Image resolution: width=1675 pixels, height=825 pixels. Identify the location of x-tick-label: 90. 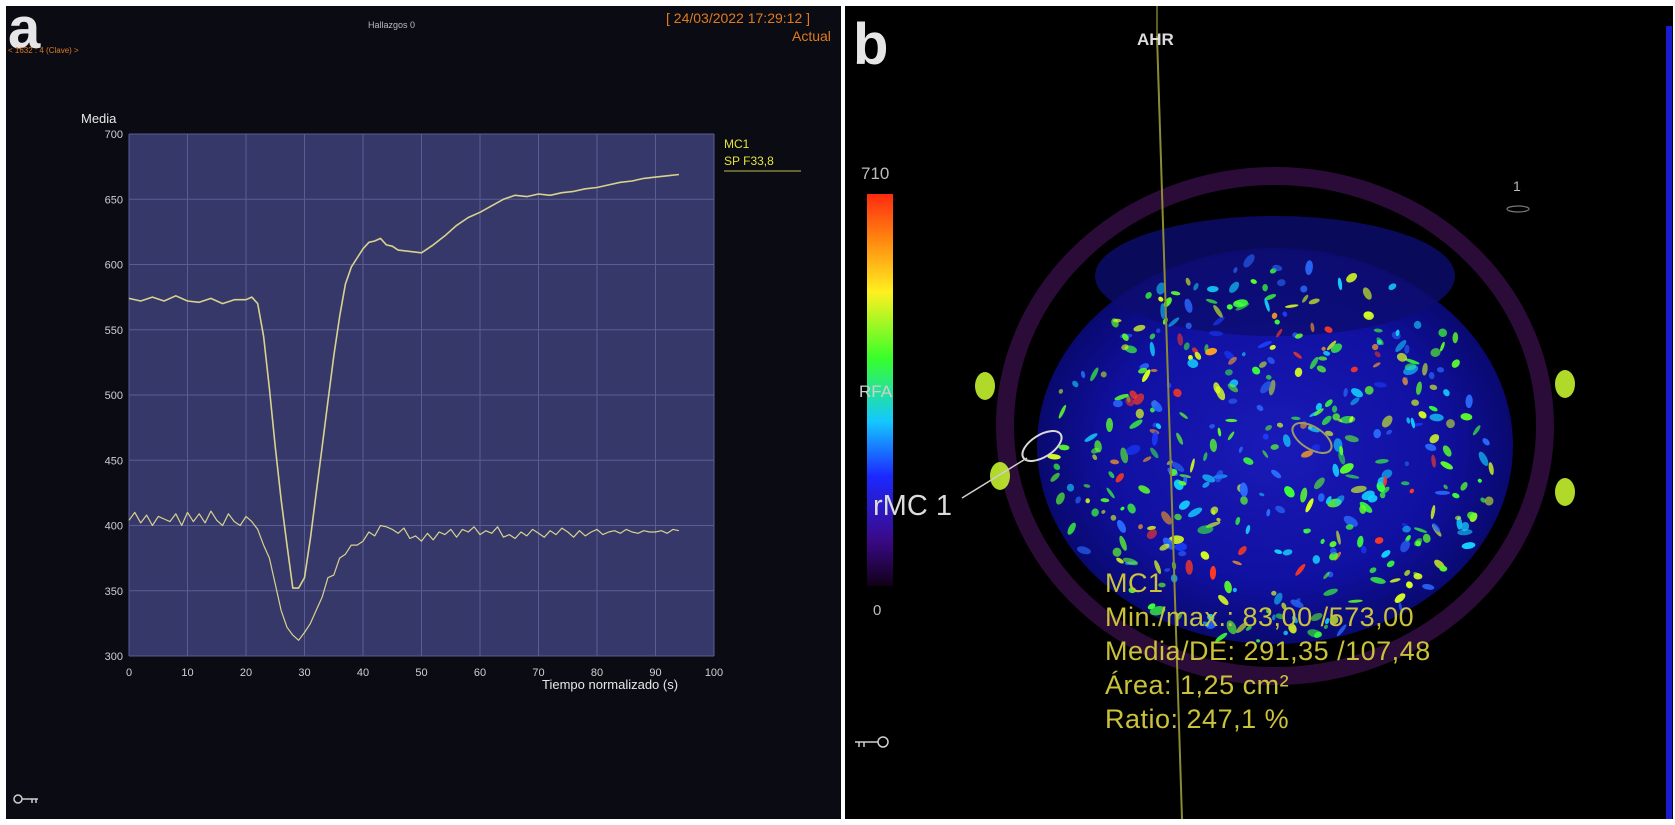
(655, 673).